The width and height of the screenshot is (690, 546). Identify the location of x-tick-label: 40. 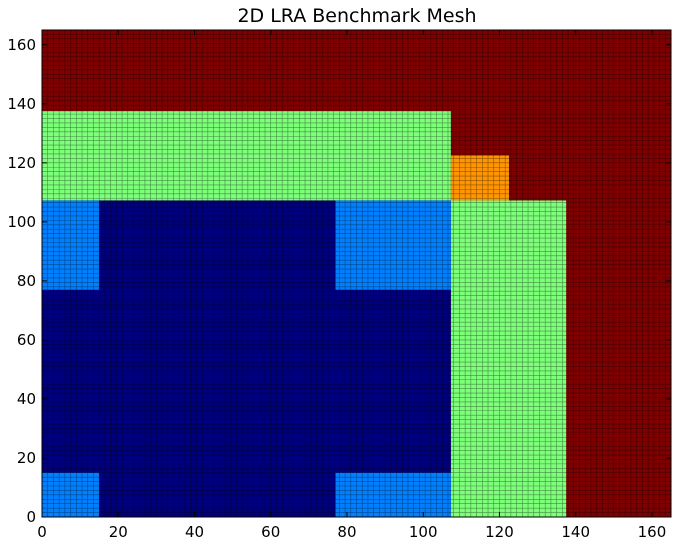
(194, 532).